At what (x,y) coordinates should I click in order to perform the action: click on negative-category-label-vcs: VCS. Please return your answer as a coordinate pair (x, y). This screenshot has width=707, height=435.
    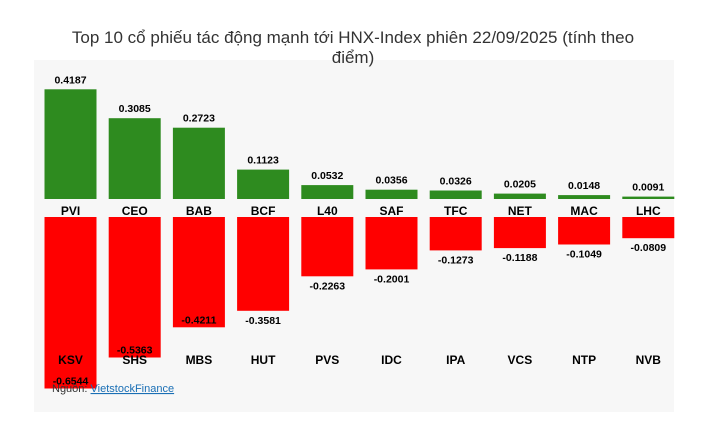
    Looking at the image, I should click on (520, 360).